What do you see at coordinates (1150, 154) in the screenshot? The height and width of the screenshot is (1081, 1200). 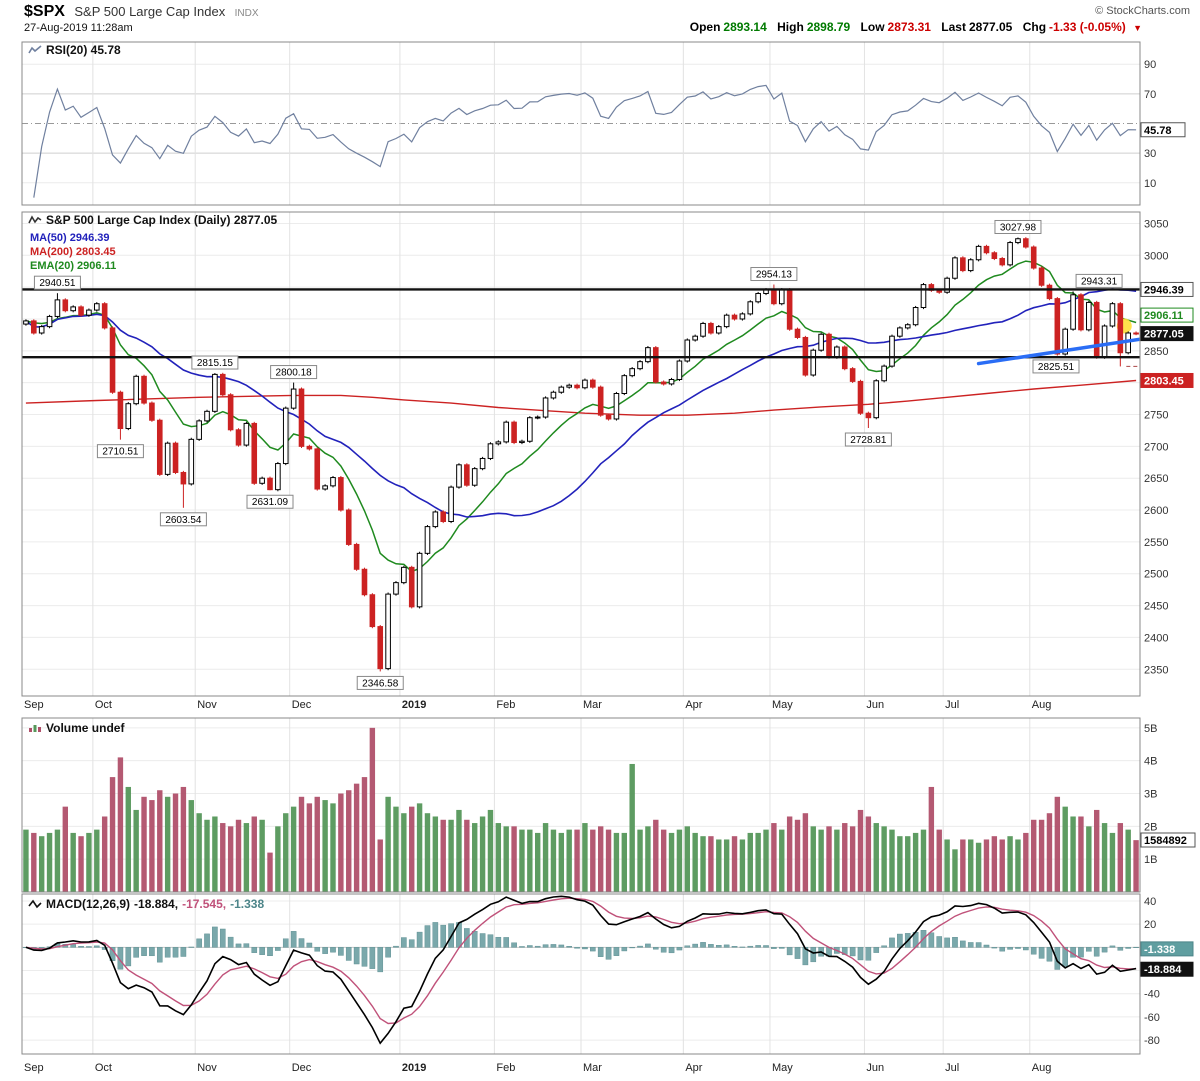 I see `svg-text: 30` at bounding box center [1150, 154].